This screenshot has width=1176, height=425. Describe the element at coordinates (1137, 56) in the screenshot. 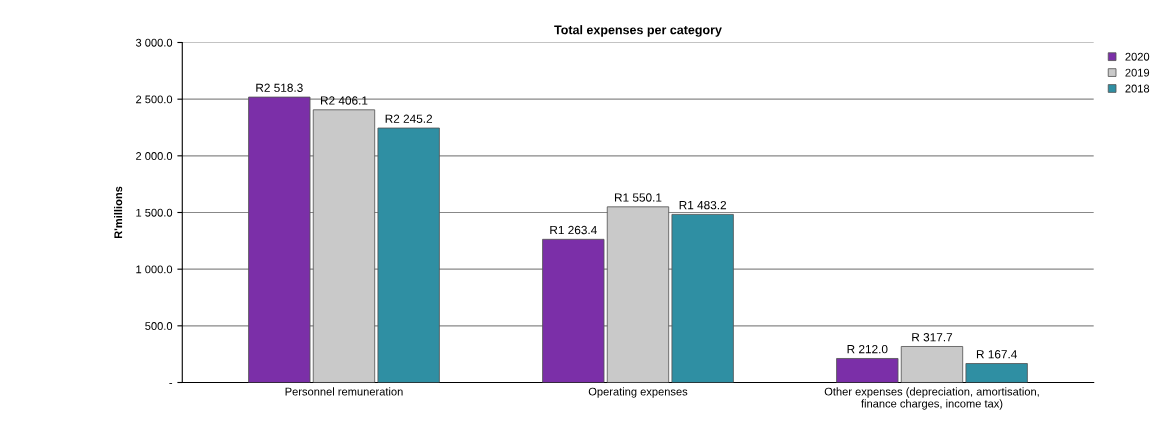

I see `legend-label: 2020` at that location.